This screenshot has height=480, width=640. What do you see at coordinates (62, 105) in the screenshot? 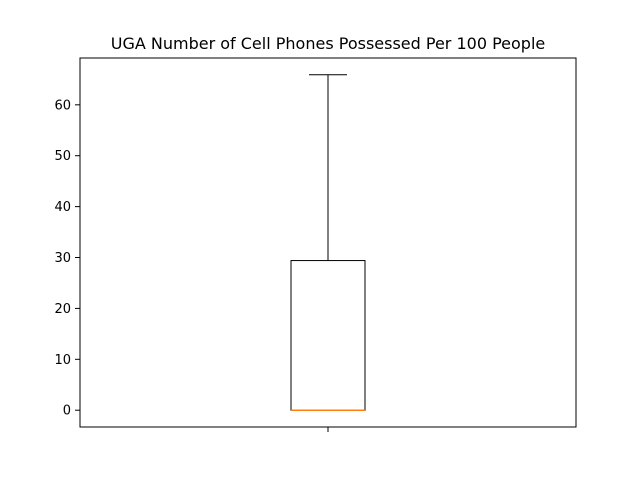
I see `y-tick-label: 60` at bounding box center [62, 105].